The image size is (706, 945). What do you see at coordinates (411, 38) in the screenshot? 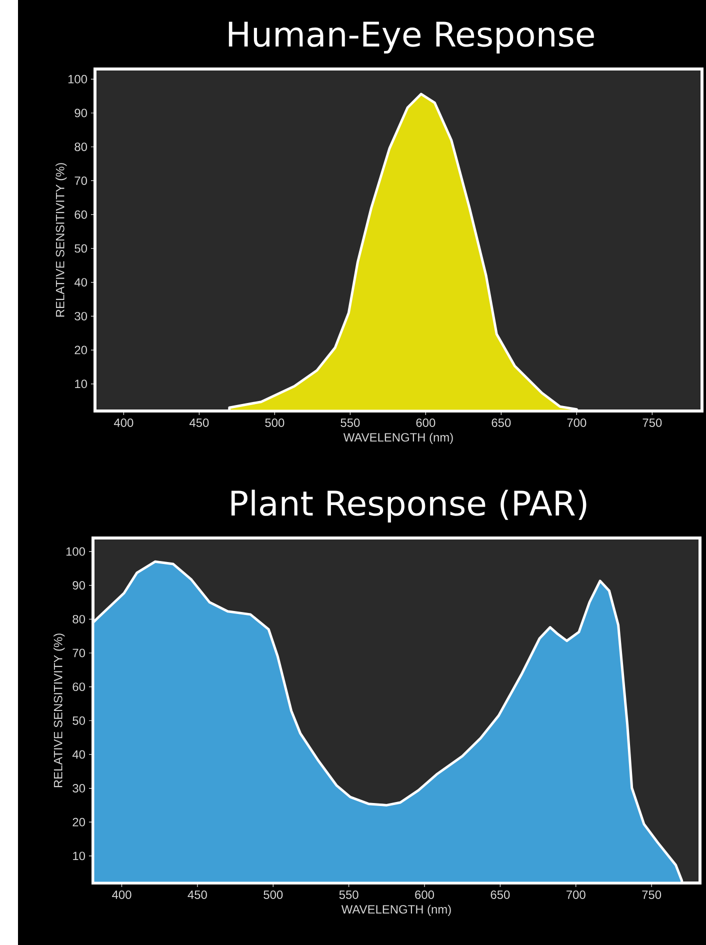
I see `chart-title: Human-Eye Response` at bounding box center [411, 38].